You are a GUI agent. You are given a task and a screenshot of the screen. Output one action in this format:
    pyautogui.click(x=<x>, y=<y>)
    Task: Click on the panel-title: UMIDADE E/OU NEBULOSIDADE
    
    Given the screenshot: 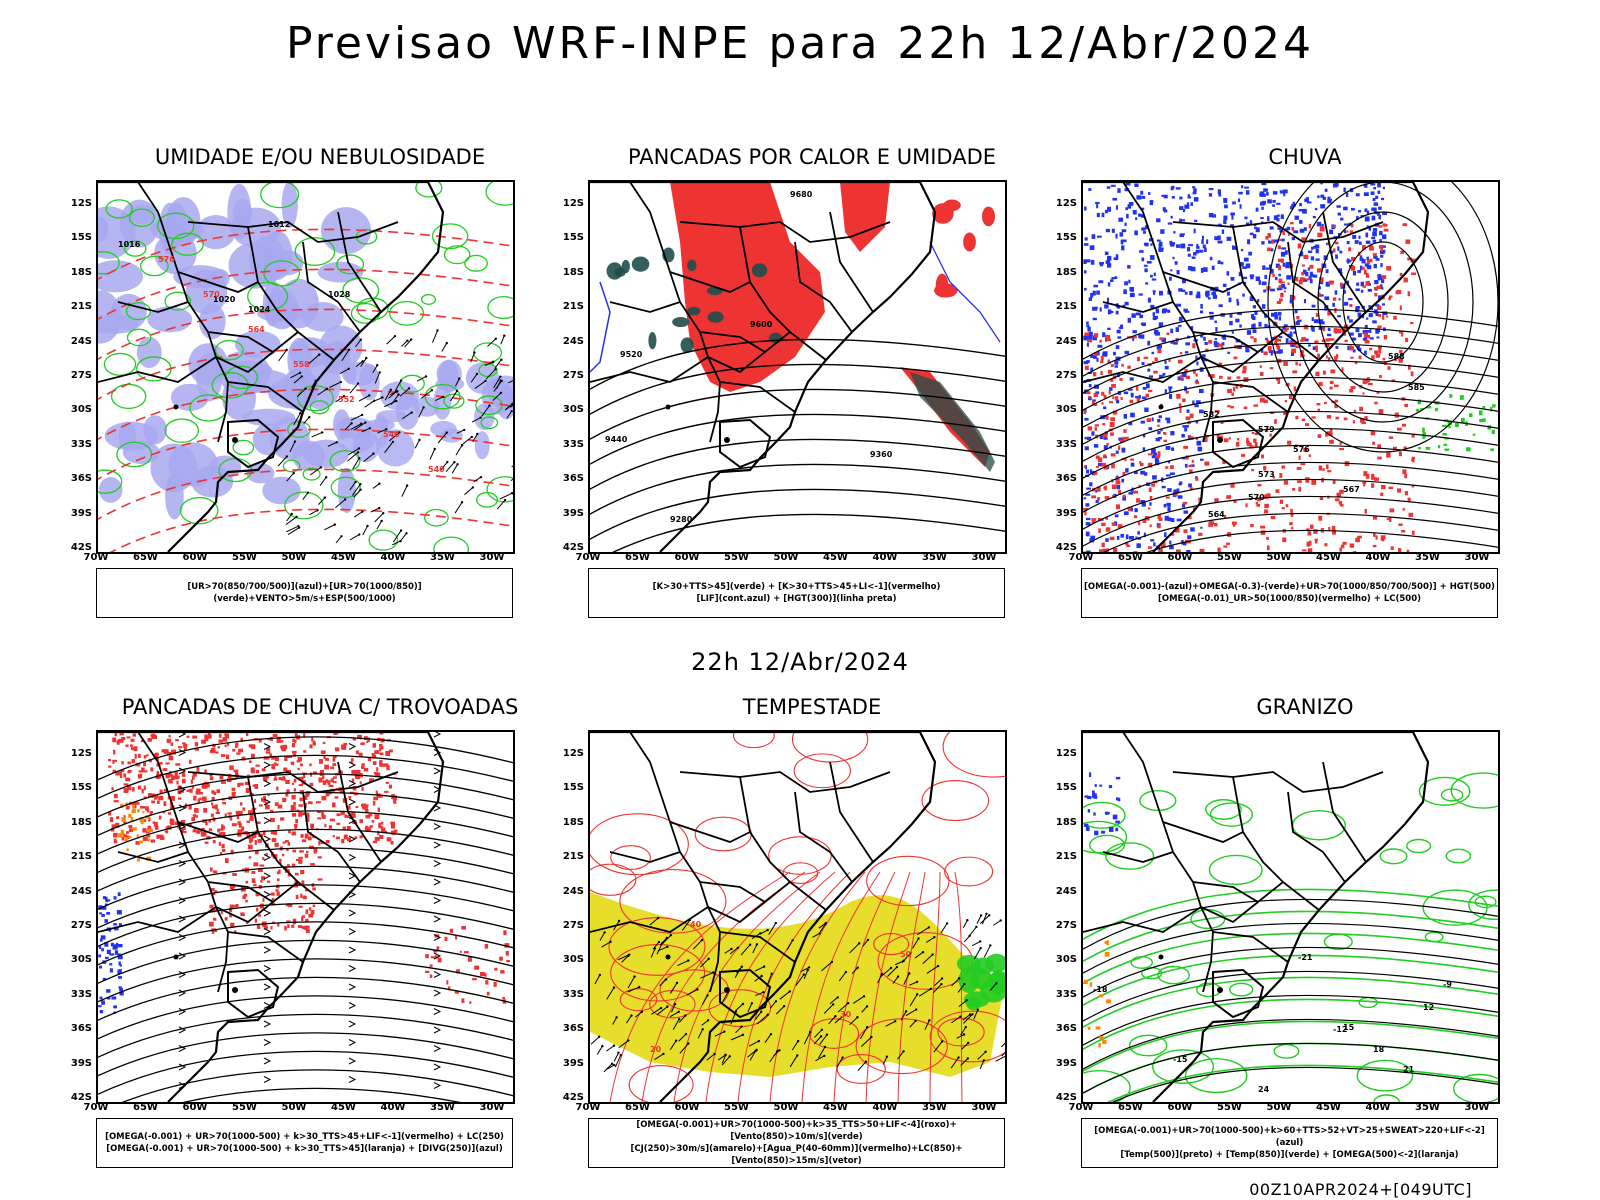 What is the action you would take?
    pyautogui.click(x=320, y=157)
    